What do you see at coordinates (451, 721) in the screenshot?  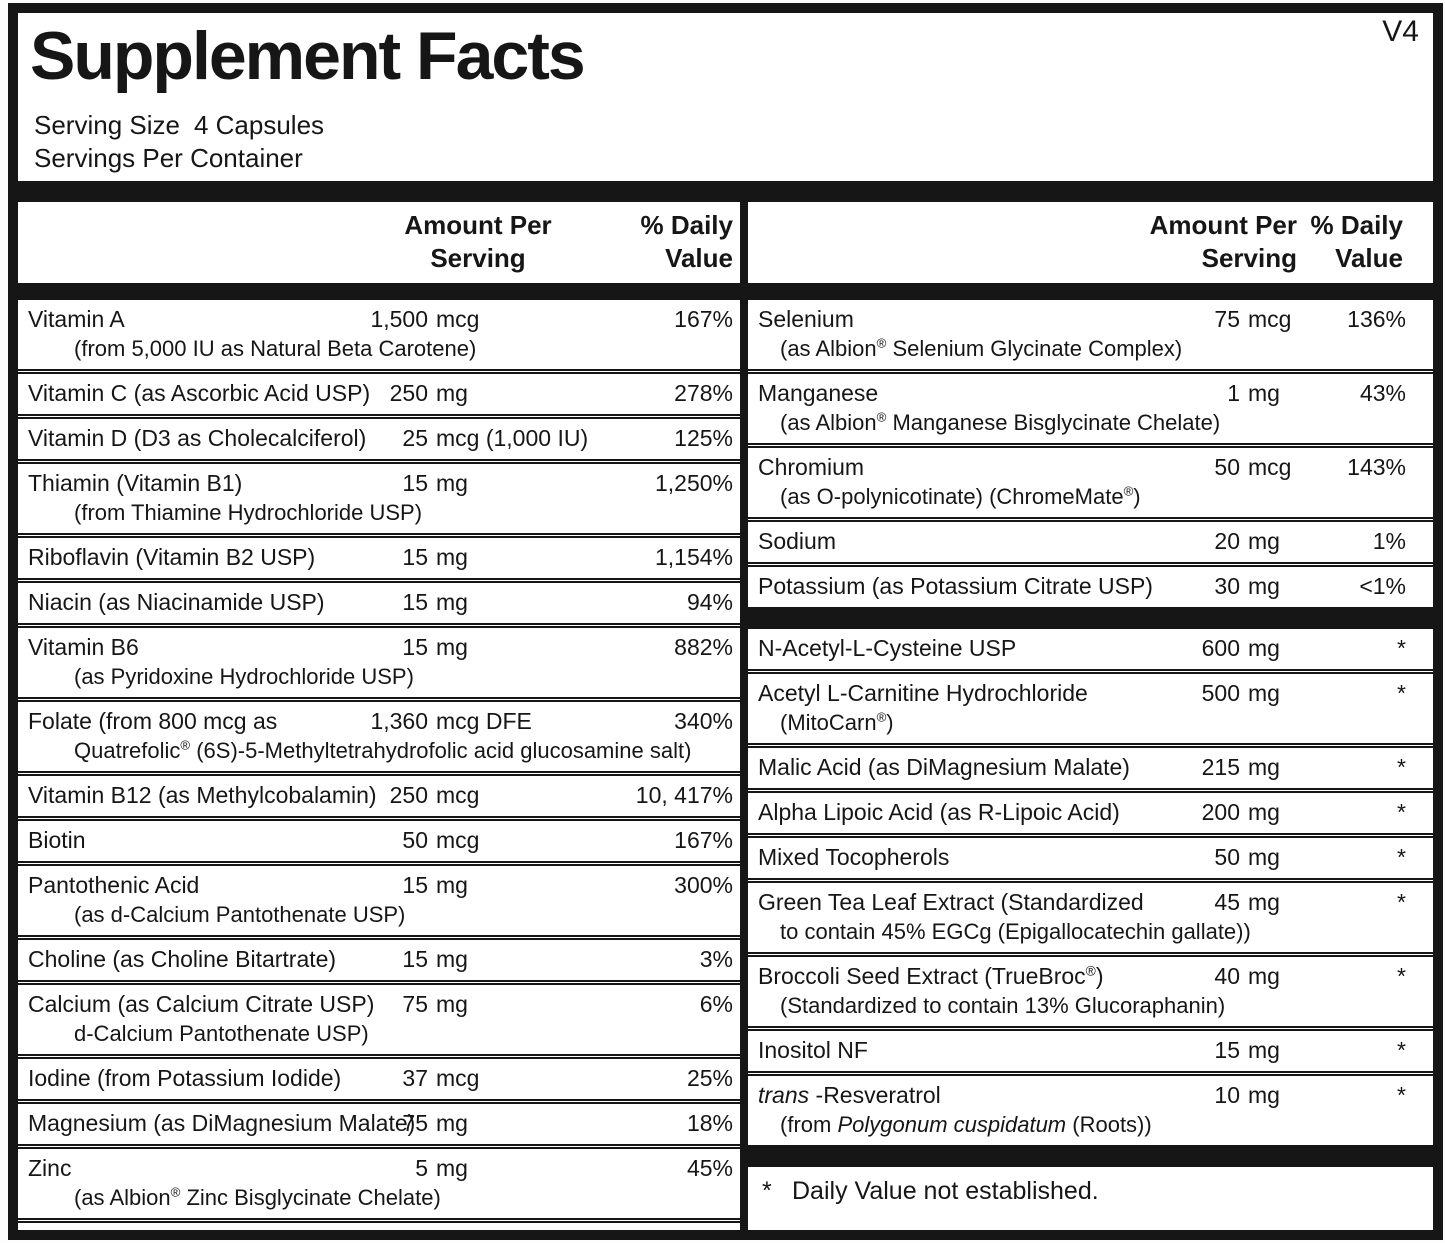 I see `nutrient-amount: 1,360 mcg DFE` at bounding box center [451, 721].